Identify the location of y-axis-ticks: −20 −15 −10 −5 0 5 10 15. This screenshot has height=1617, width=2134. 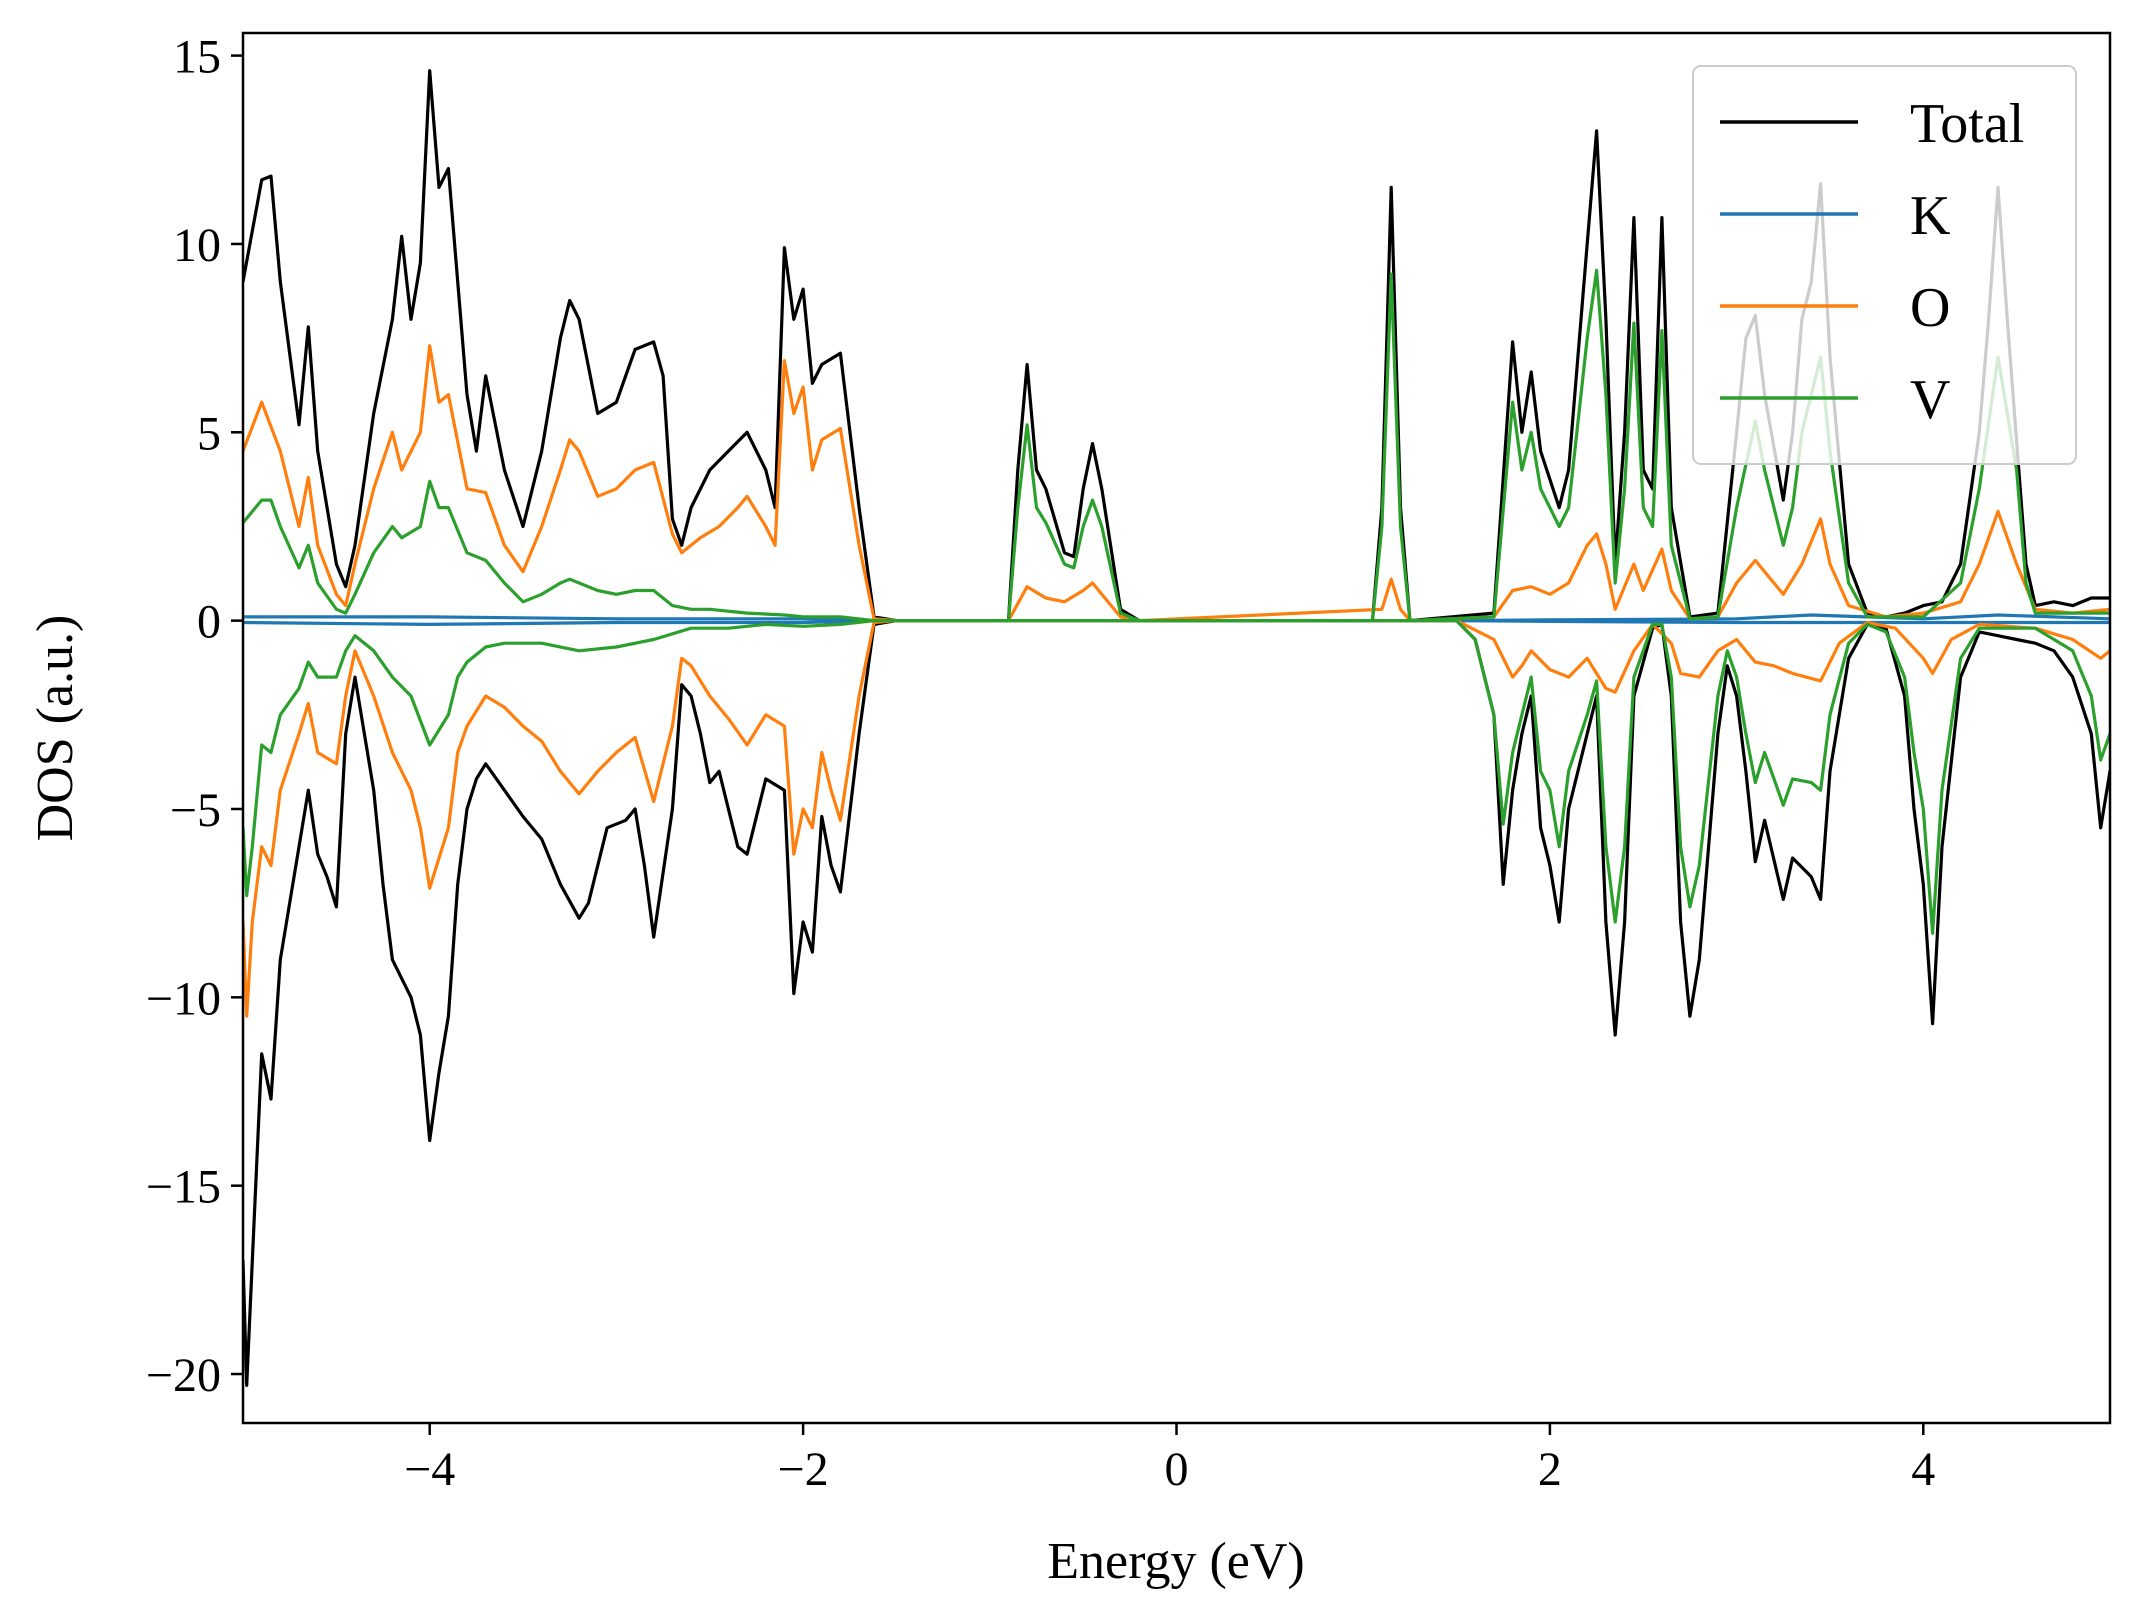
(194, 716).